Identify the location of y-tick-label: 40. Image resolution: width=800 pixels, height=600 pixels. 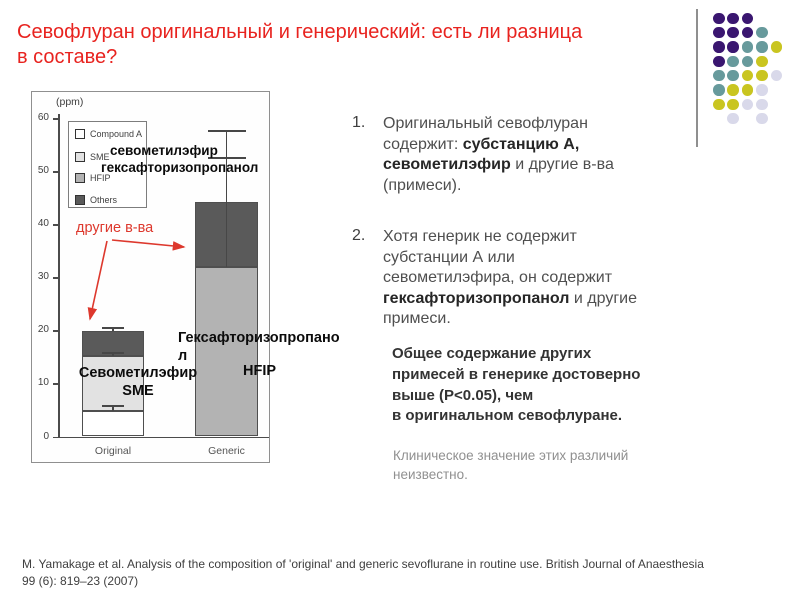
(43, 224).